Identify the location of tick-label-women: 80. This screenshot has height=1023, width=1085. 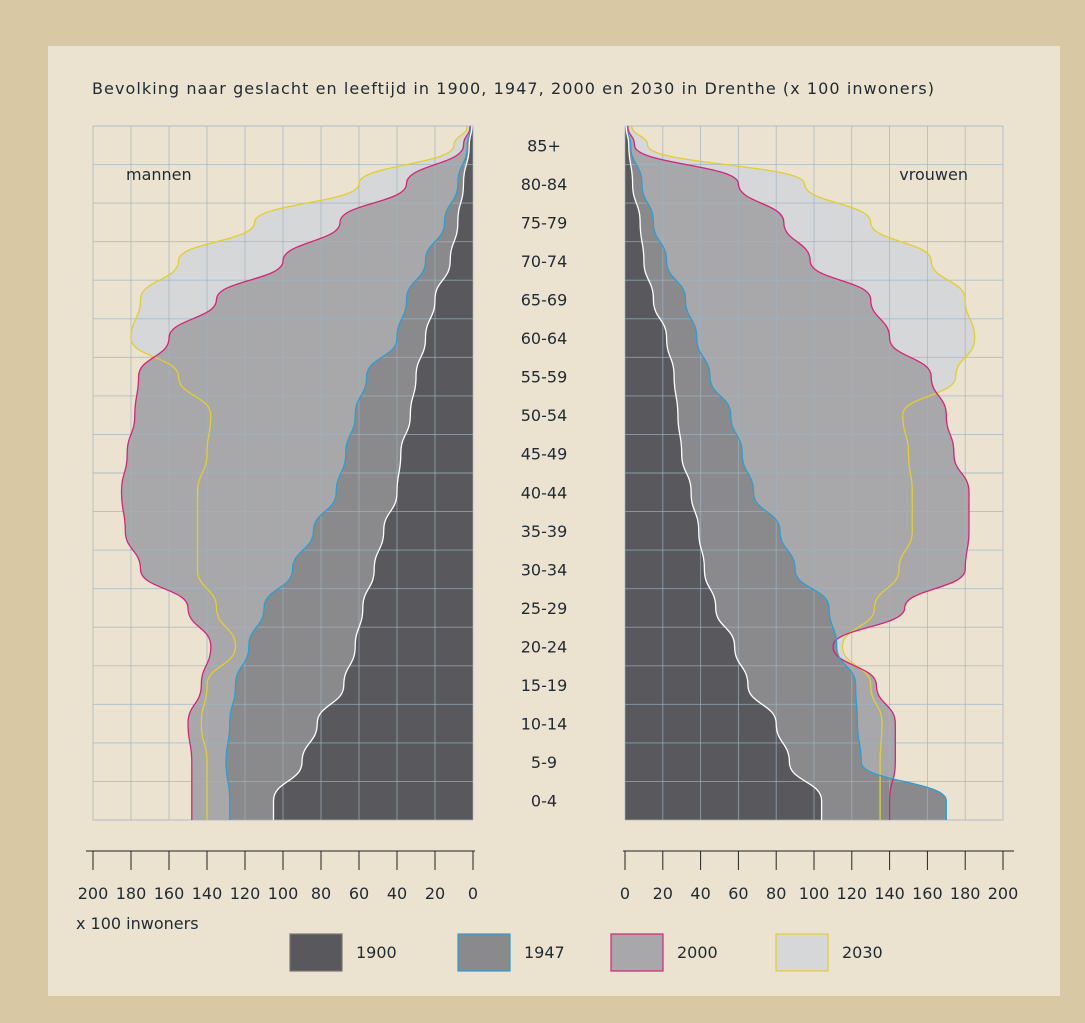
(776, 893).